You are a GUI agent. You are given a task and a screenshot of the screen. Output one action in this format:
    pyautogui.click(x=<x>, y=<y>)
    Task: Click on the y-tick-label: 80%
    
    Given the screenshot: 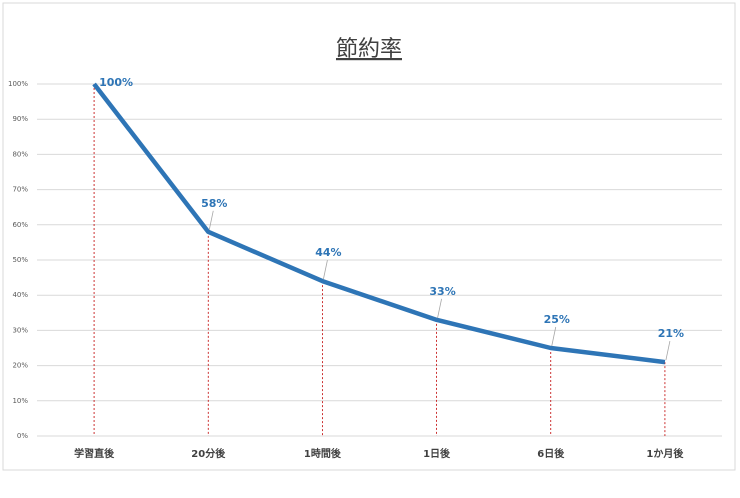 What is the action you would take?
    pyautogui.click(x=20, y=154)
    